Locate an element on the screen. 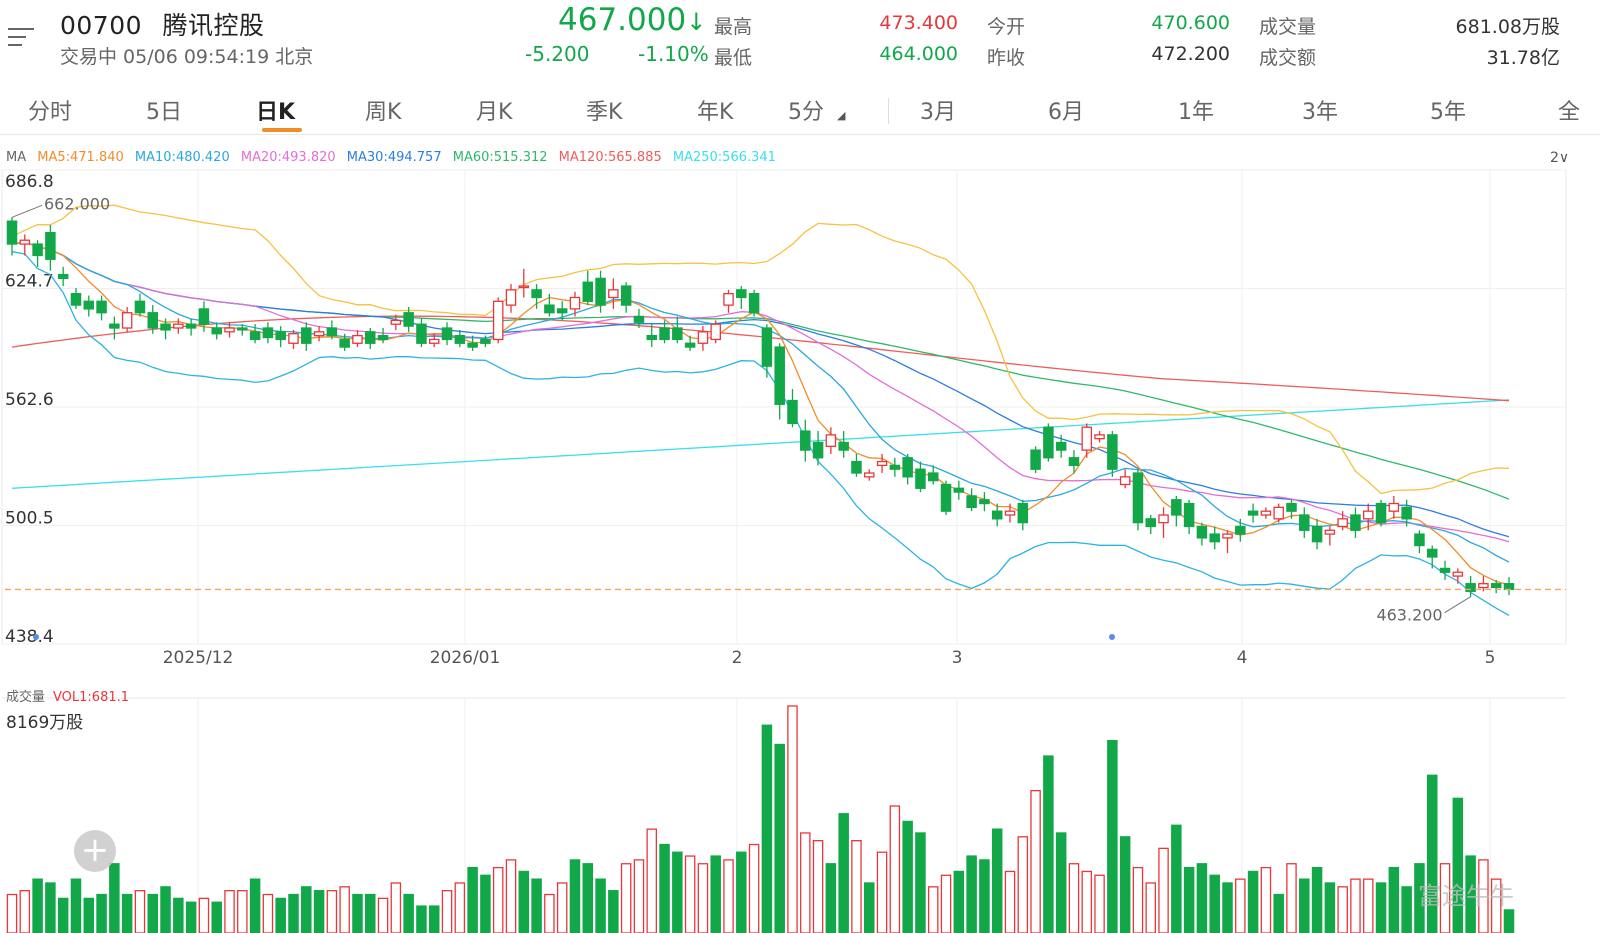  tab-monthly-k: 月K is located at coordinates (494, 112).